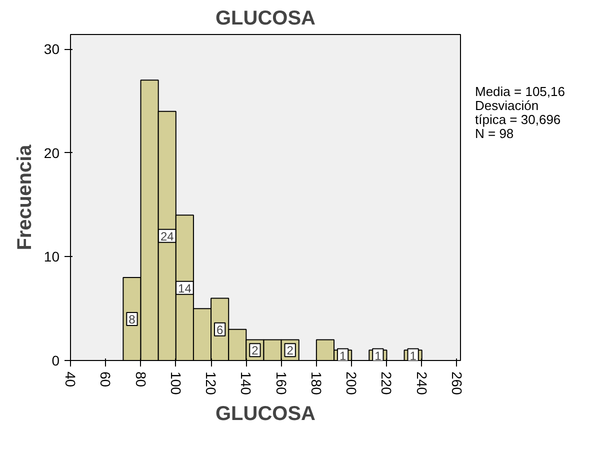 The image size is (607, 450). I want to click on x-tick-label: 40, so click(70, 380).